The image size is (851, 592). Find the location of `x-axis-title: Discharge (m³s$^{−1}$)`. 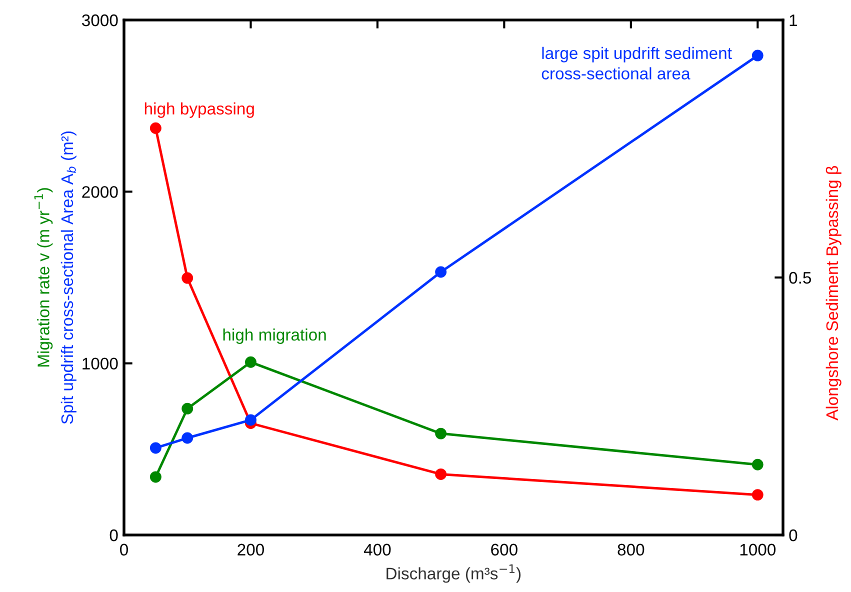

x-axis-title: Discharge (m³s$^{−1}$) is located at coordinates (453, 573).